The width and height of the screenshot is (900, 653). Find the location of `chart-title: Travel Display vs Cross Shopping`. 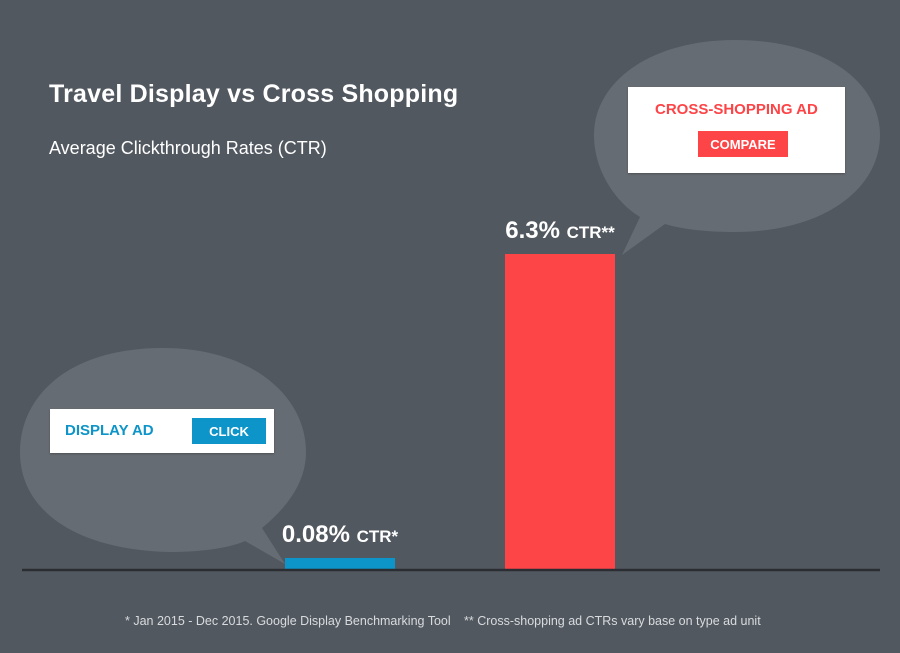

chart-title: Travel Display vs Cross Shopping is located at coordinates (254, 94).